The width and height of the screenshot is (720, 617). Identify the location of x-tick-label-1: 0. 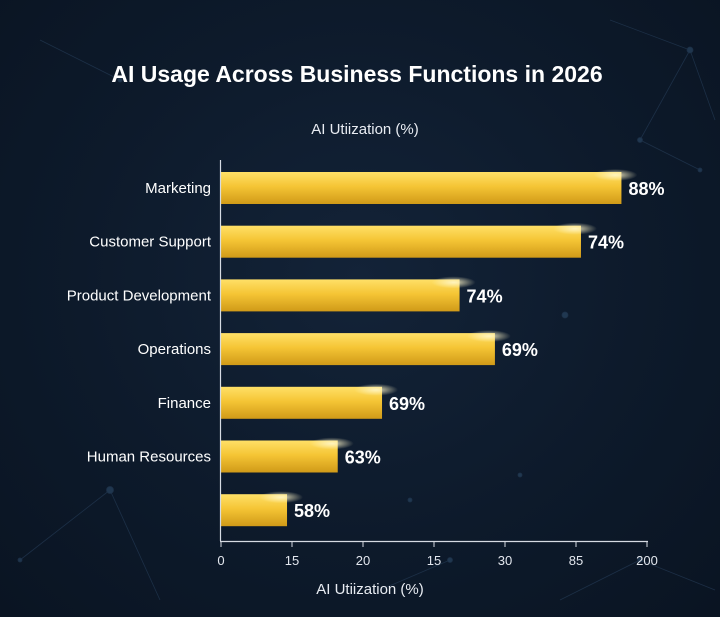
(220, 560).